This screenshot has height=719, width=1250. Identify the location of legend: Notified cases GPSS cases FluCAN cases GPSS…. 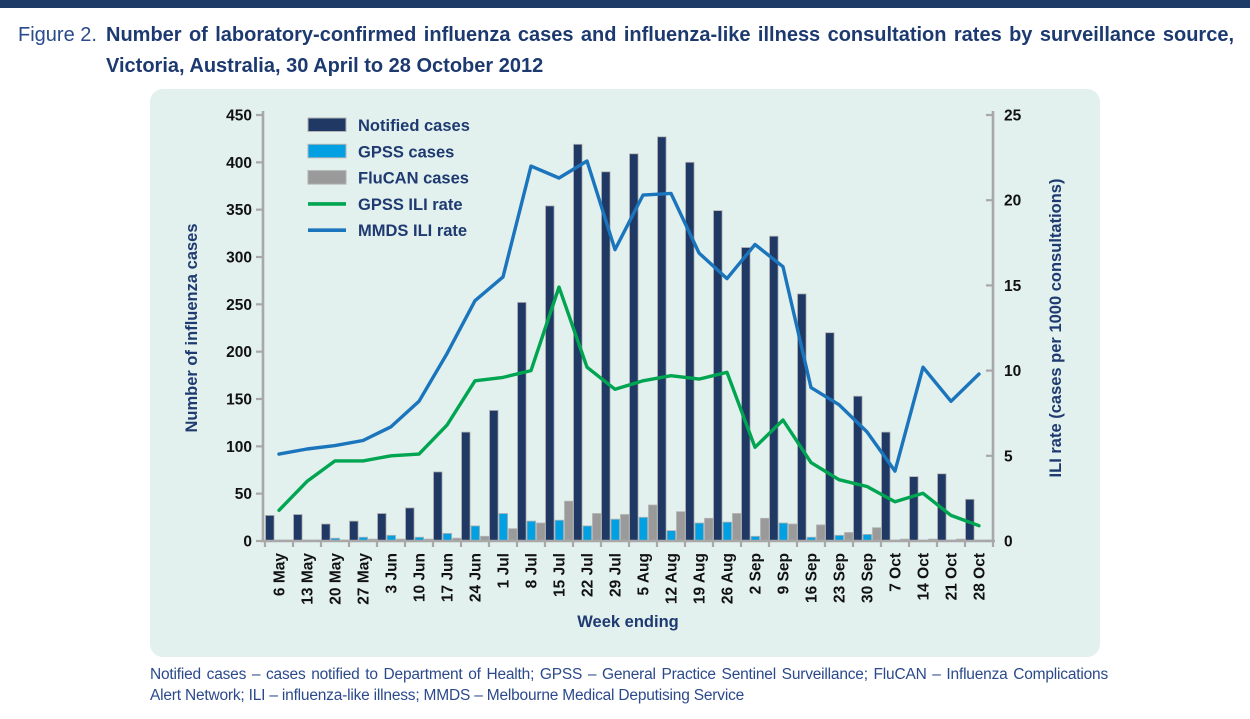
(388, 178).